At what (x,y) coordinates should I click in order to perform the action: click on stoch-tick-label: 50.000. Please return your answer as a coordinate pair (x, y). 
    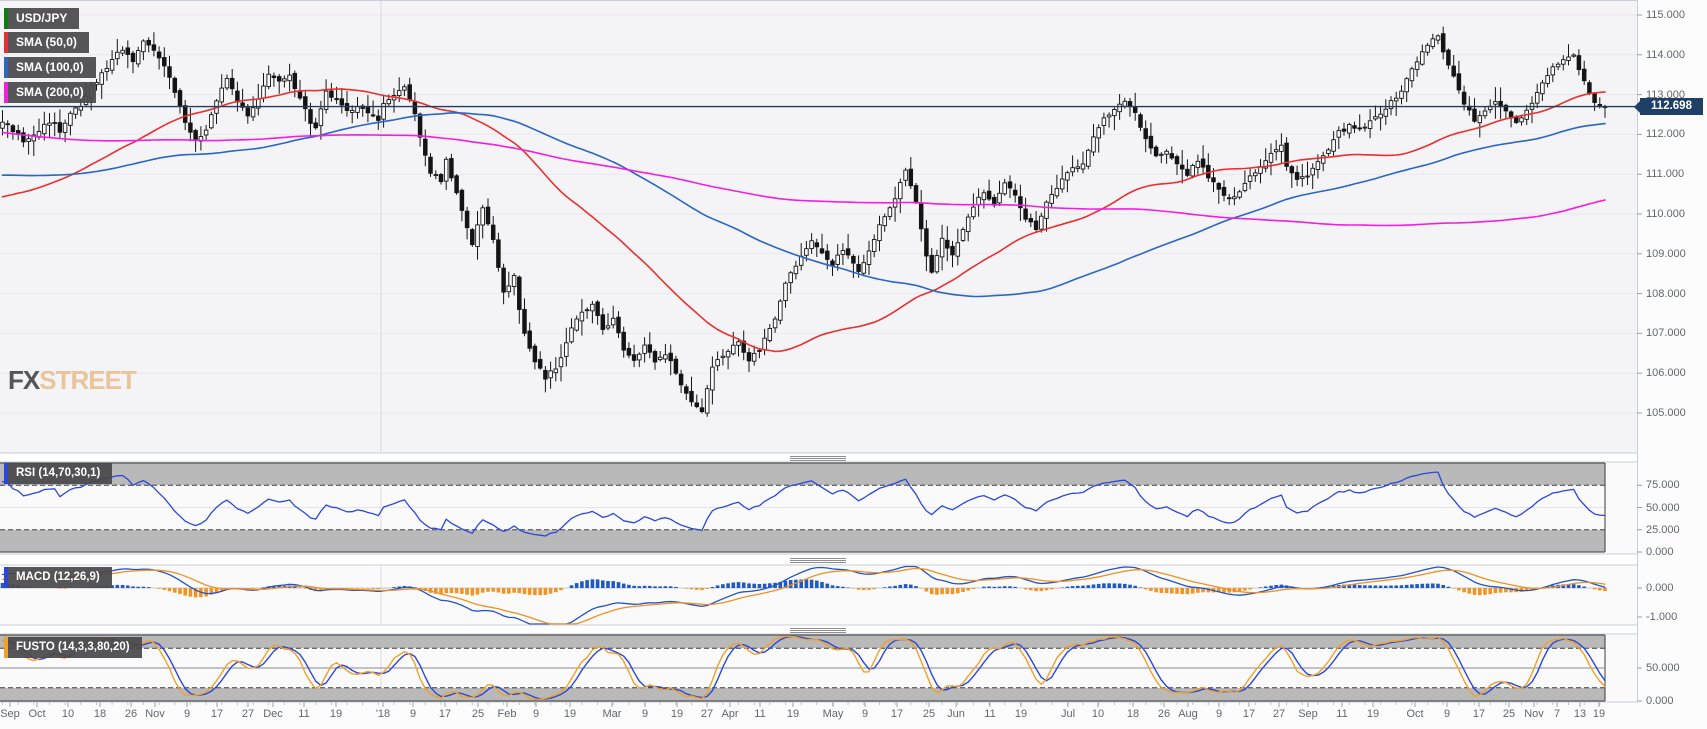
    Looking at the image, I should click on (1663, 668).